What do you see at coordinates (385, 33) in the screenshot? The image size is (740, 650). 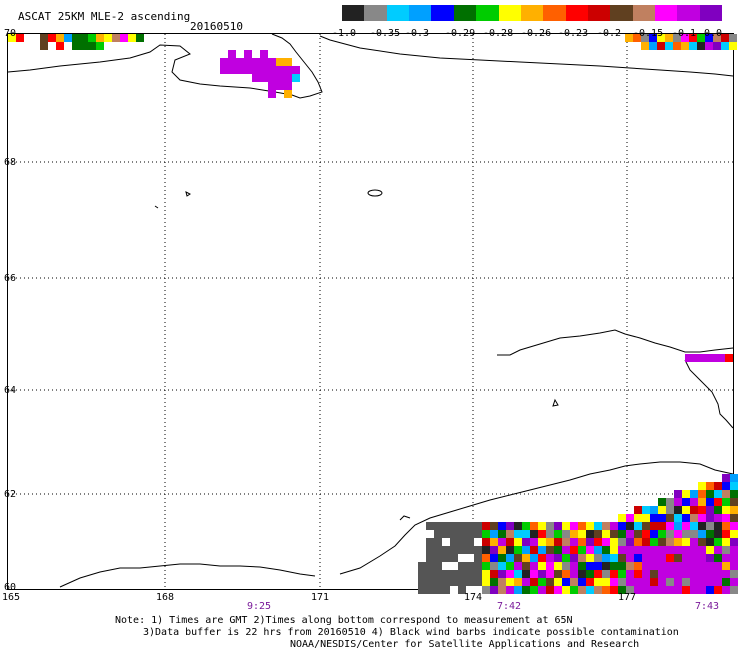 I see `colorbar-label: -0.35` at bounding box center [385, 33].